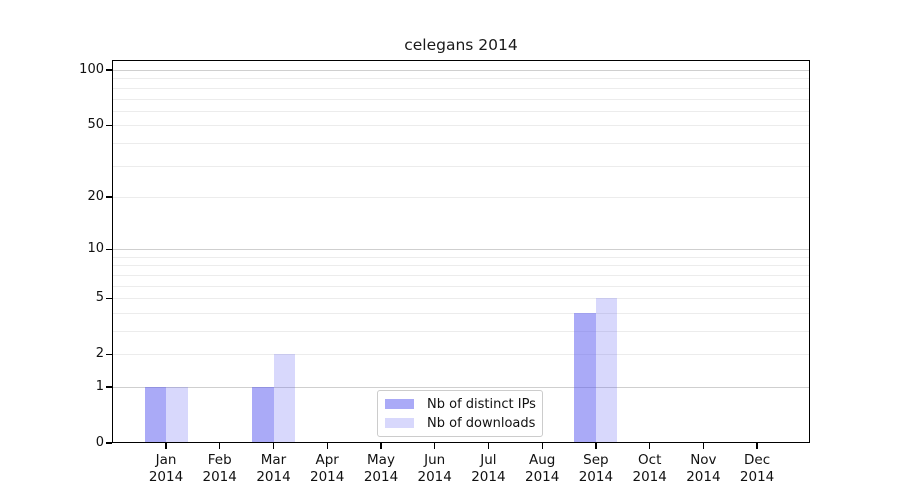  I want to click on x-tick-label: May 2014, so click(381, 469).